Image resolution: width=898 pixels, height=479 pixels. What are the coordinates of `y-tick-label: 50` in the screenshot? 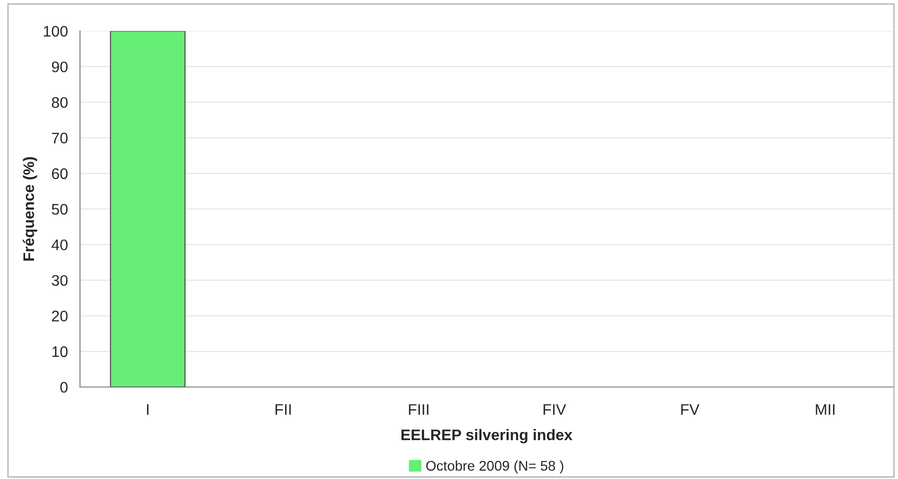 It's located at (60, 209).